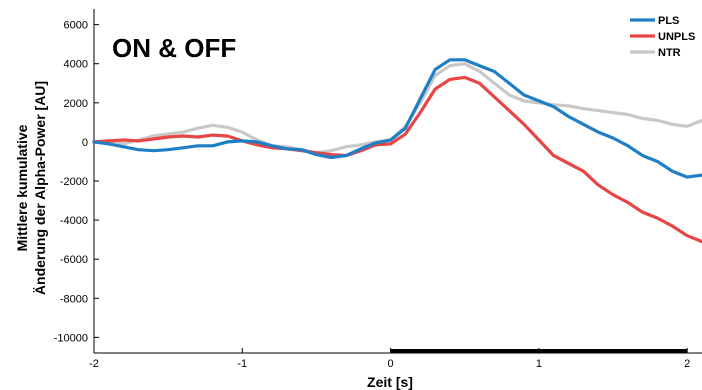 The height and width of the screenshot is (390, 702). I want to click on x-tick-label: 0, so click(391, 364).